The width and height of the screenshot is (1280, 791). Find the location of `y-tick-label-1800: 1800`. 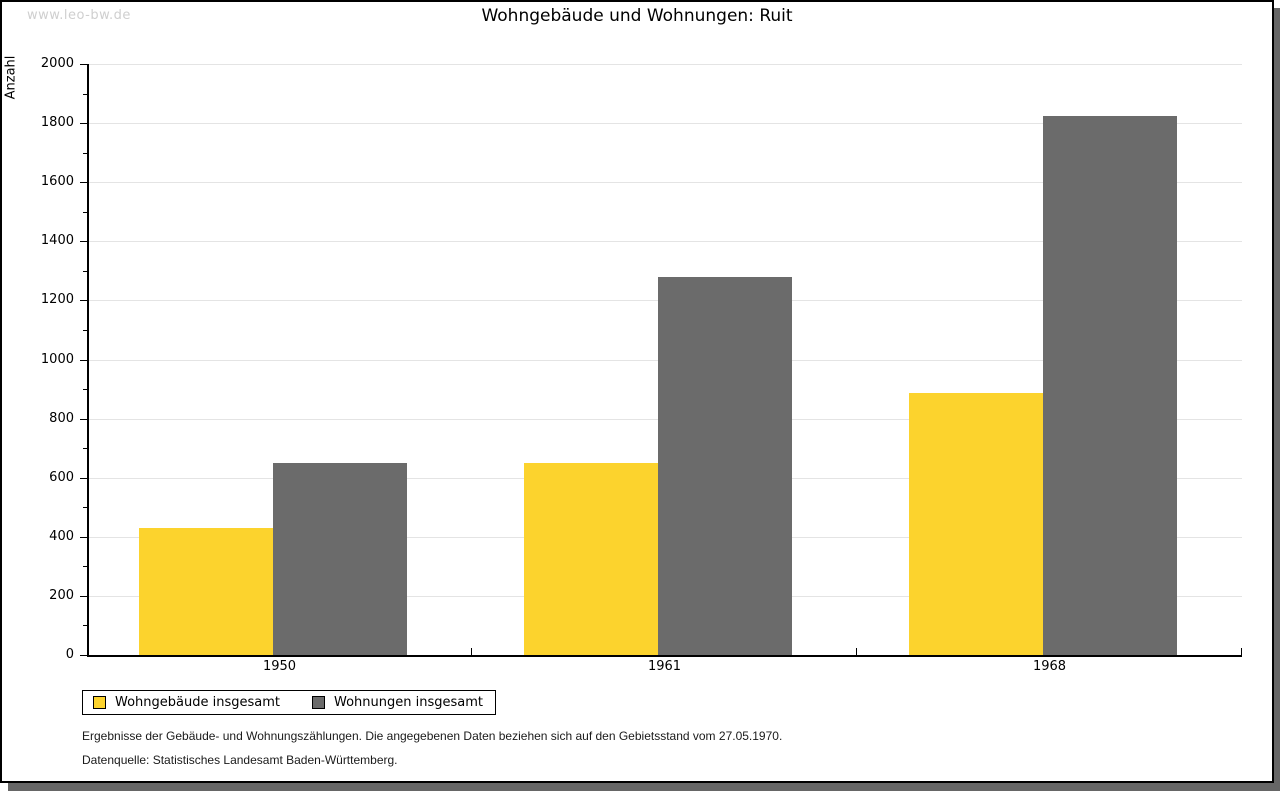

y-tick-label-1800: 1800 is located at coordinates (57, 123).